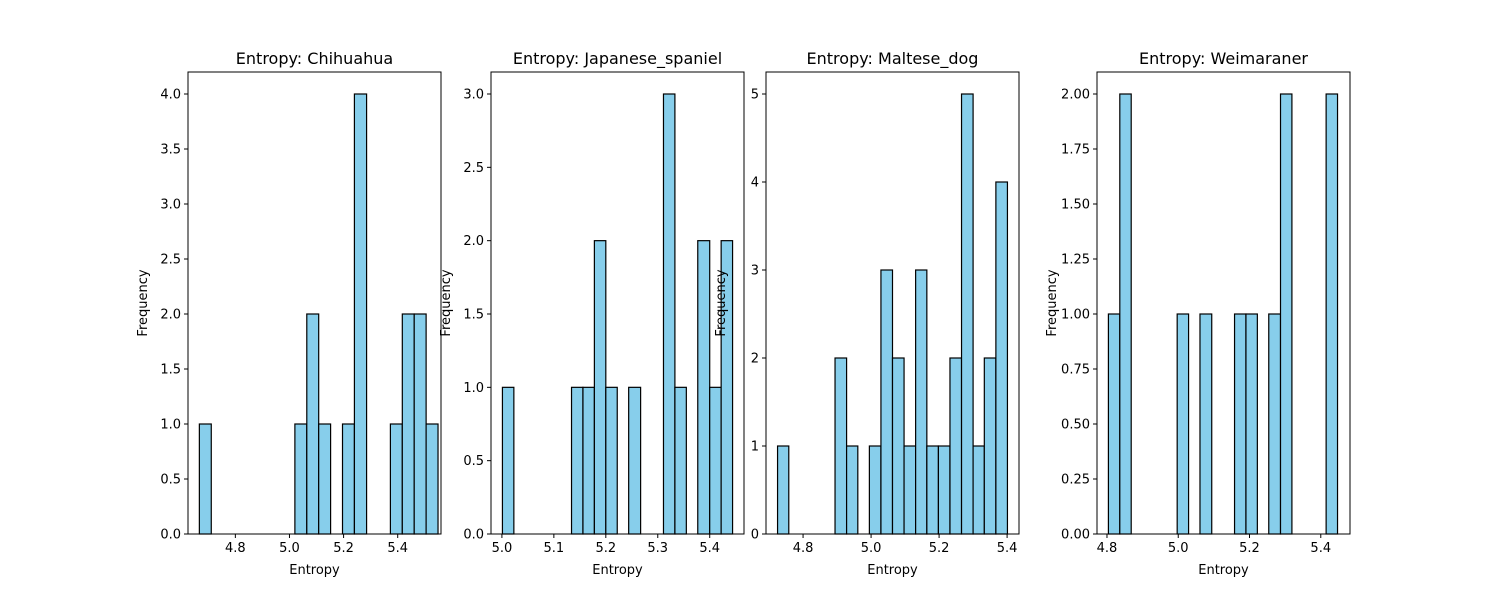  I want to click on y-tick-label: 0.25, so click(1075, 480).